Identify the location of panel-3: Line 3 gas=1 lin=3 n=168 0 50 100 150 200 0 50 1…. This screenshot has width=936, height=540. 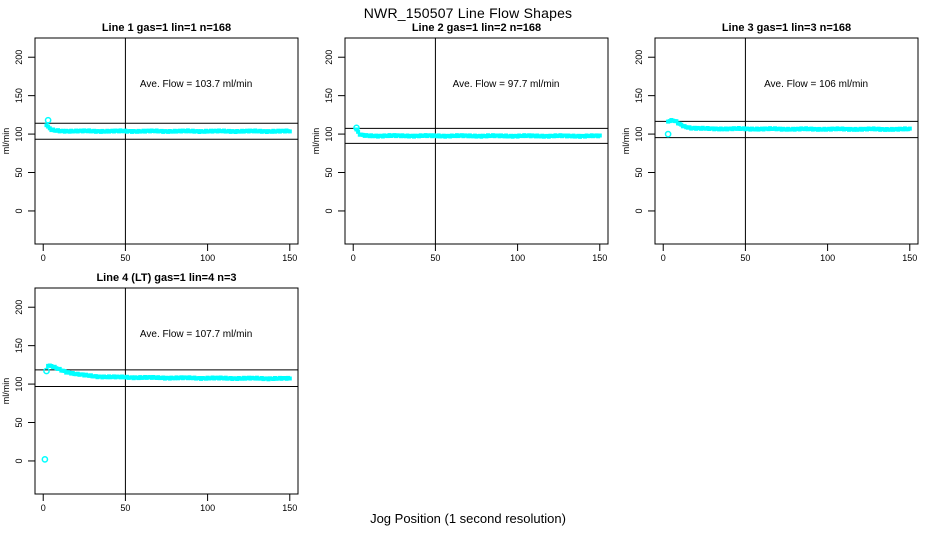
(770, 142).